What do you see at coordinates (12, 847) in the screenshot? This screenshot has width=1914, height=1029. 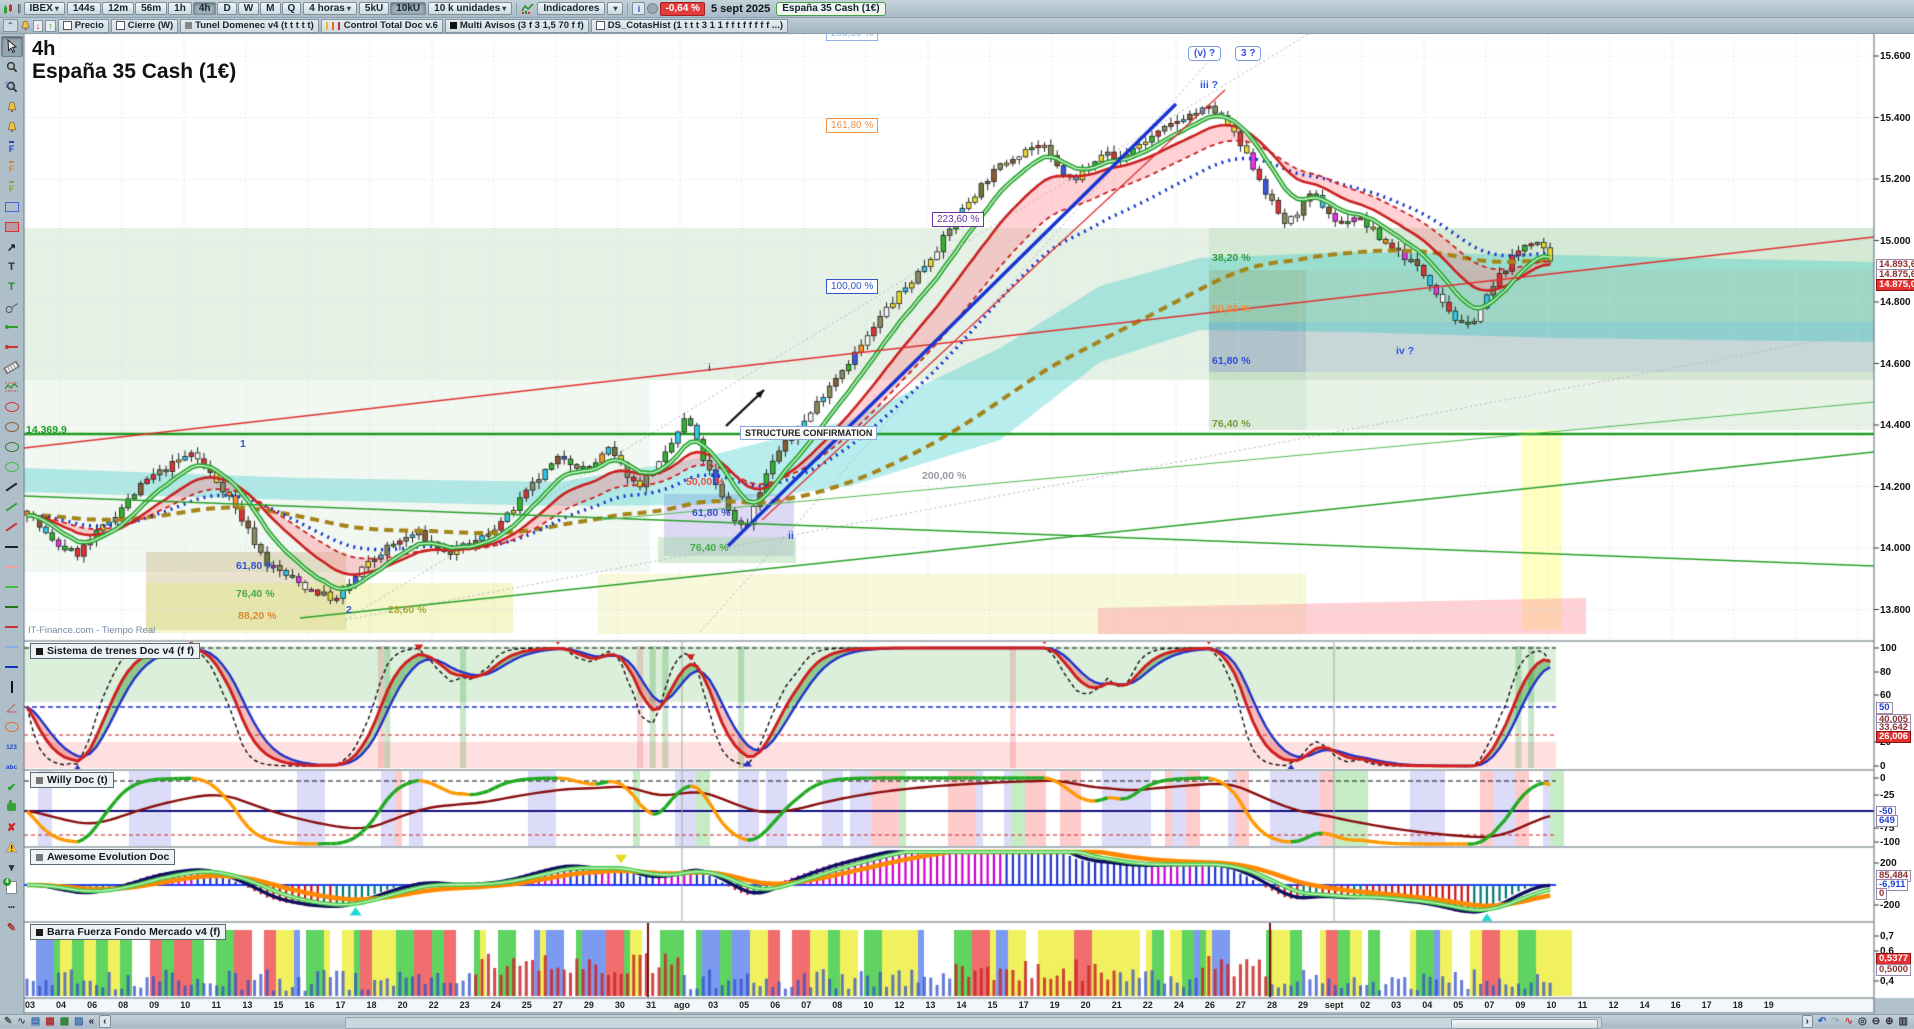 I see `warning-tool-icon` at bounding box center [12, 847].